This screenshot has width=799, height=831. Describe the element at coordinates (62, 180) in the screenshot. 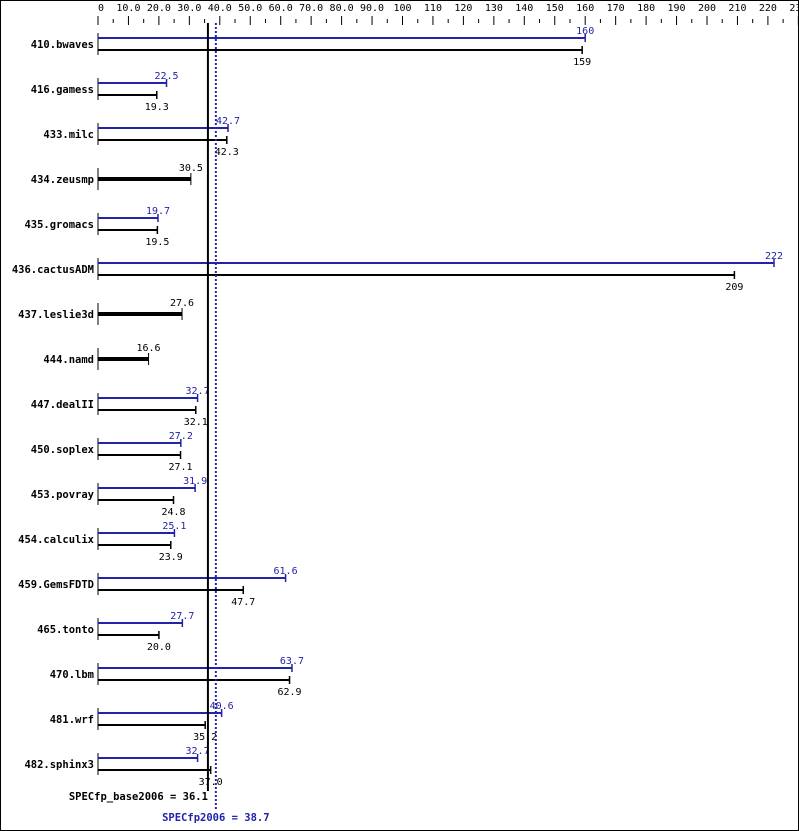

I see `category-label: 434.zeusmp` at that location.